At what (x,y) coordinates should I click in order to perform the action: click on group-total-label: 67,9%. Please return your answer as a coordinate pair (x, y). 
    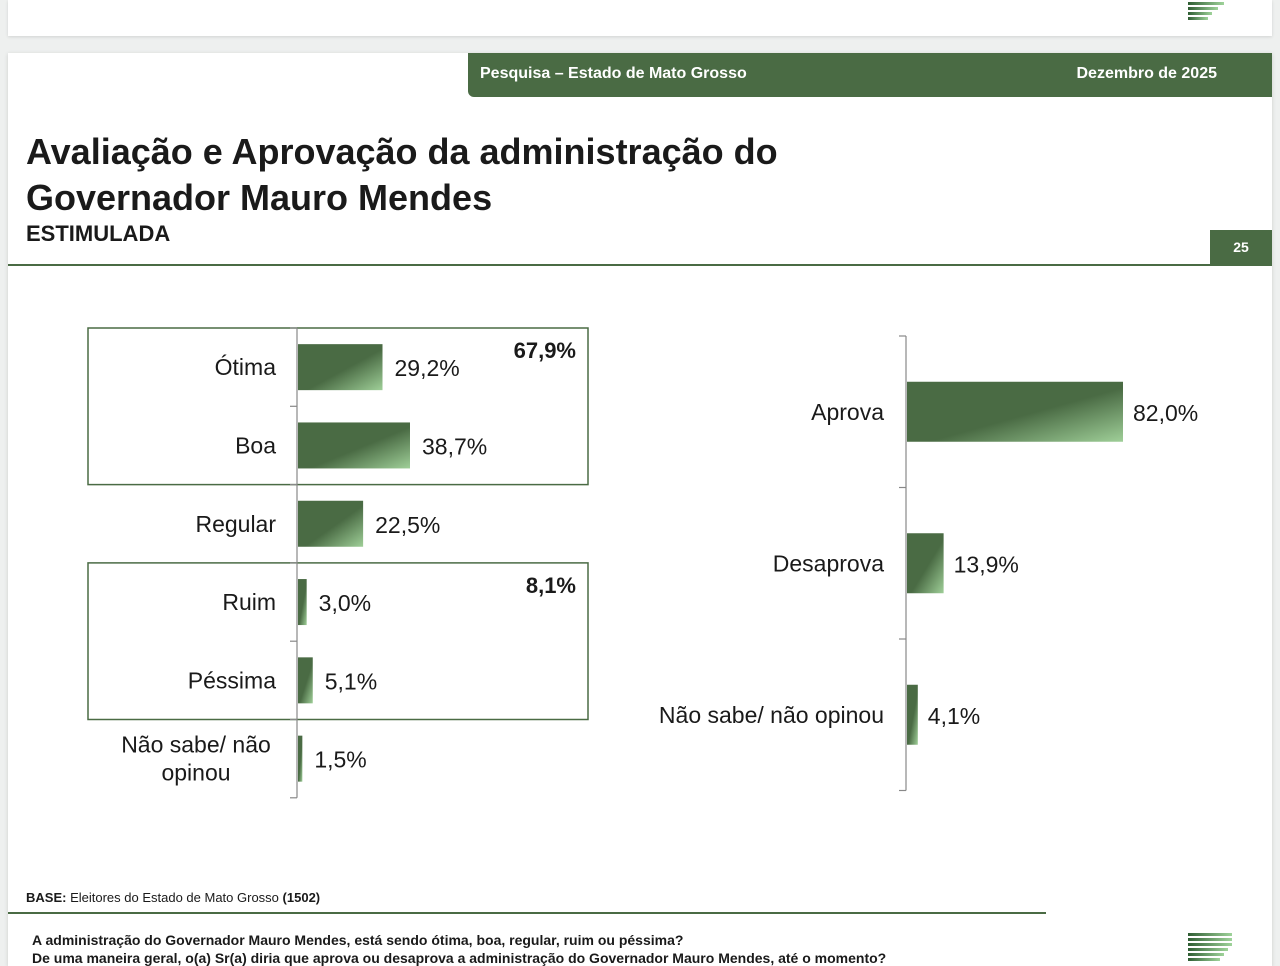
    Looking at the image, I should click on (545, 350).